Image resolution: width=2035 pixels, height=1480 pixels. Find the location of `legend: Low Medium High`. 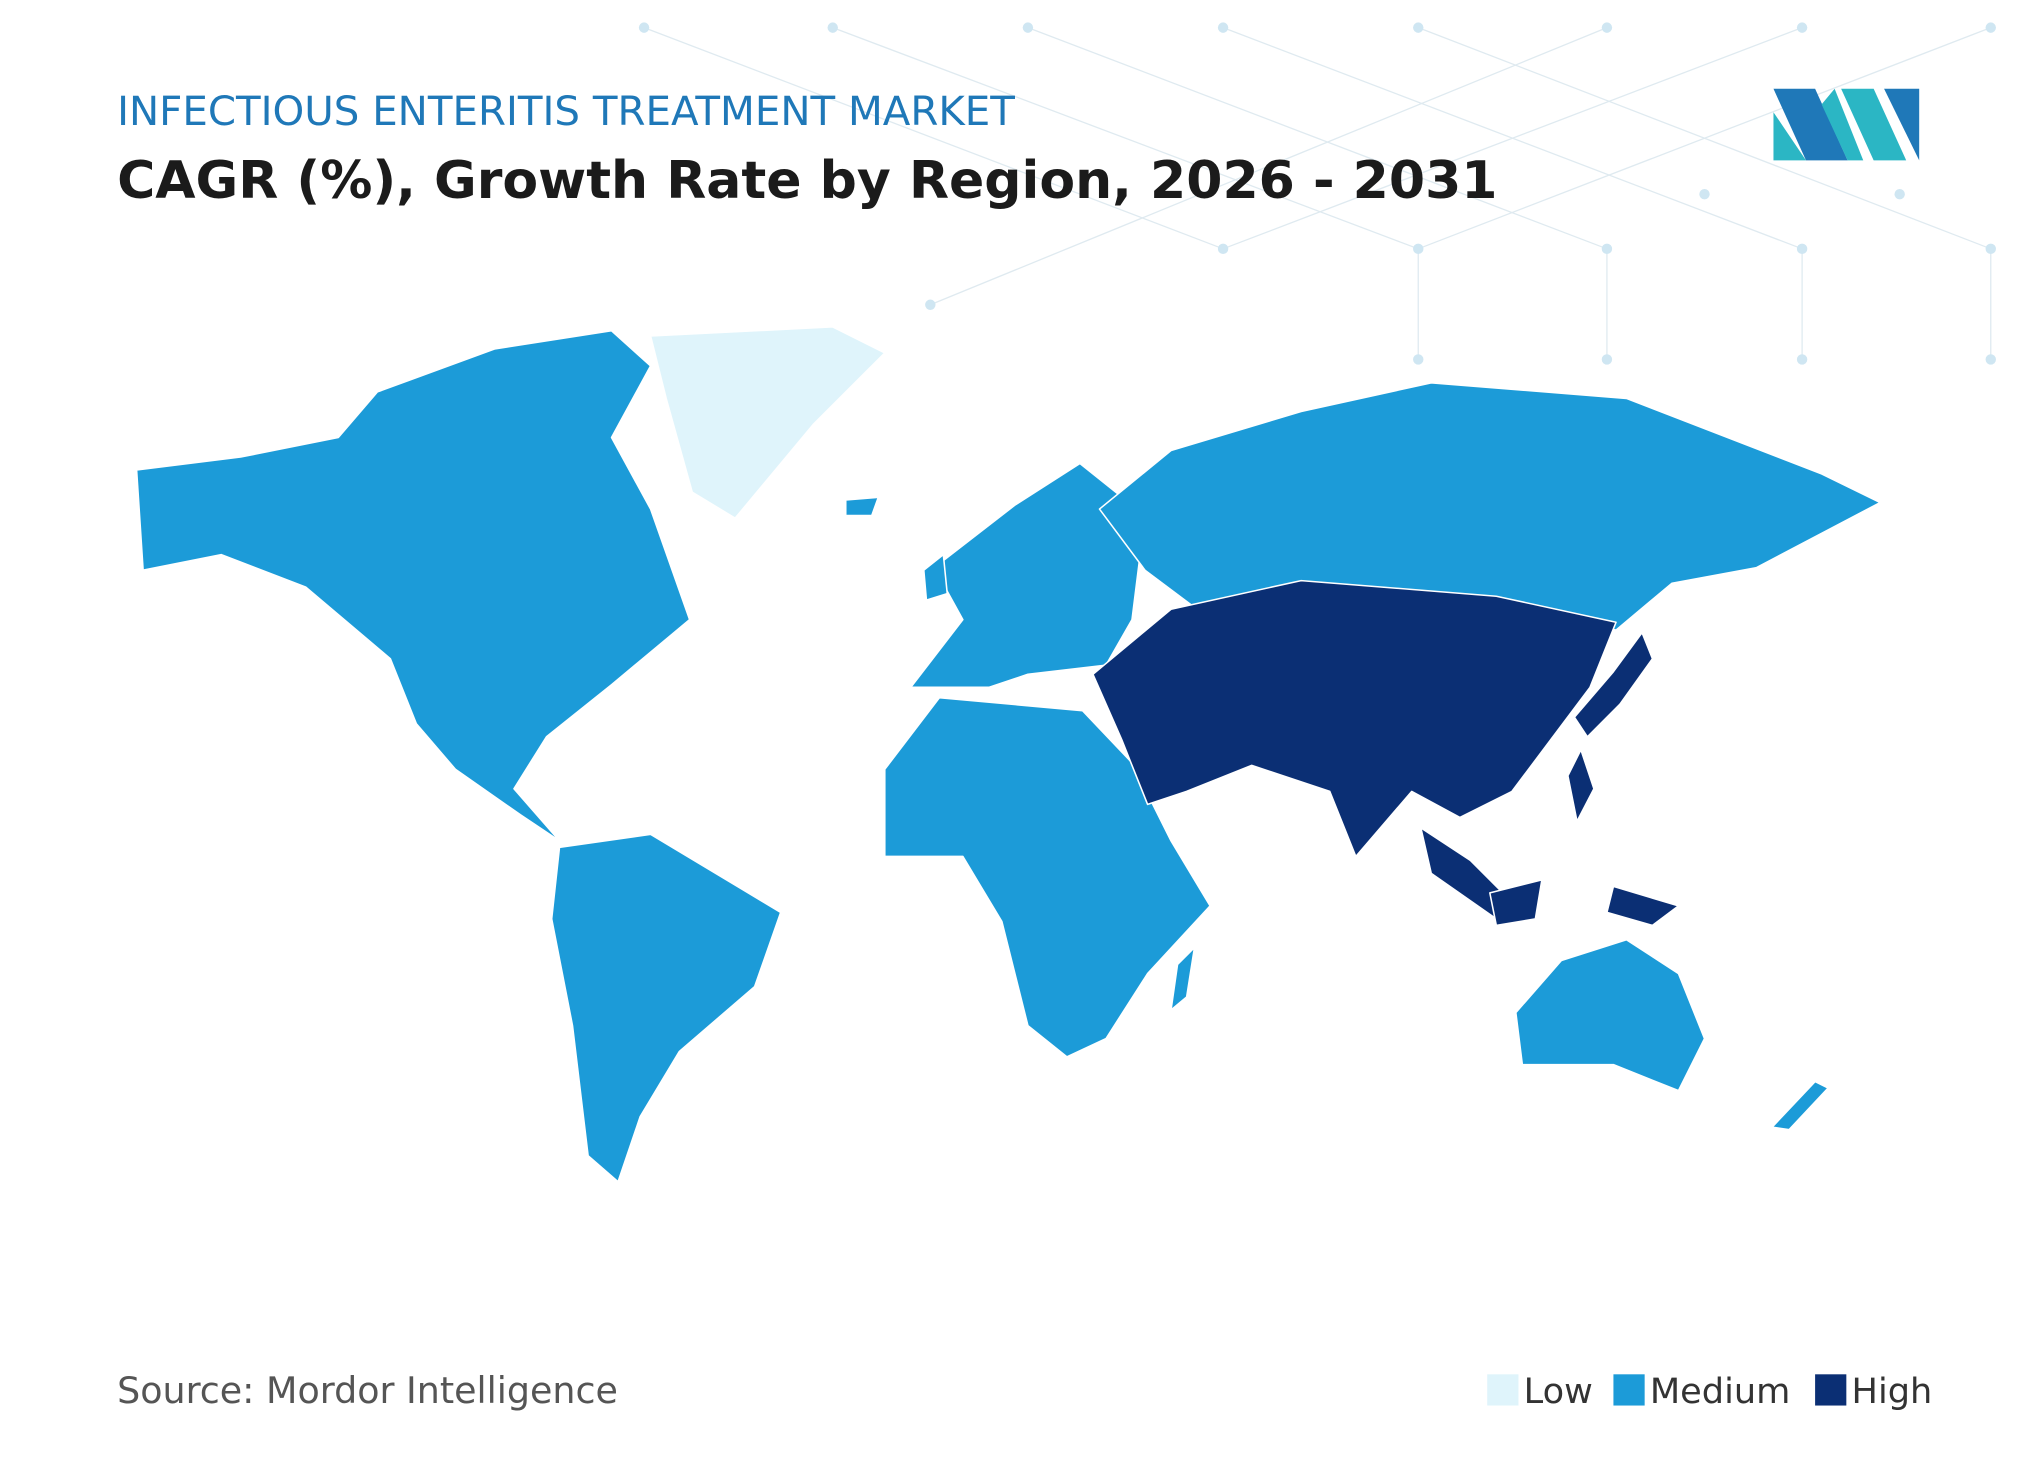

legend: Low Medium High is located at coordinates (1709, 1391).